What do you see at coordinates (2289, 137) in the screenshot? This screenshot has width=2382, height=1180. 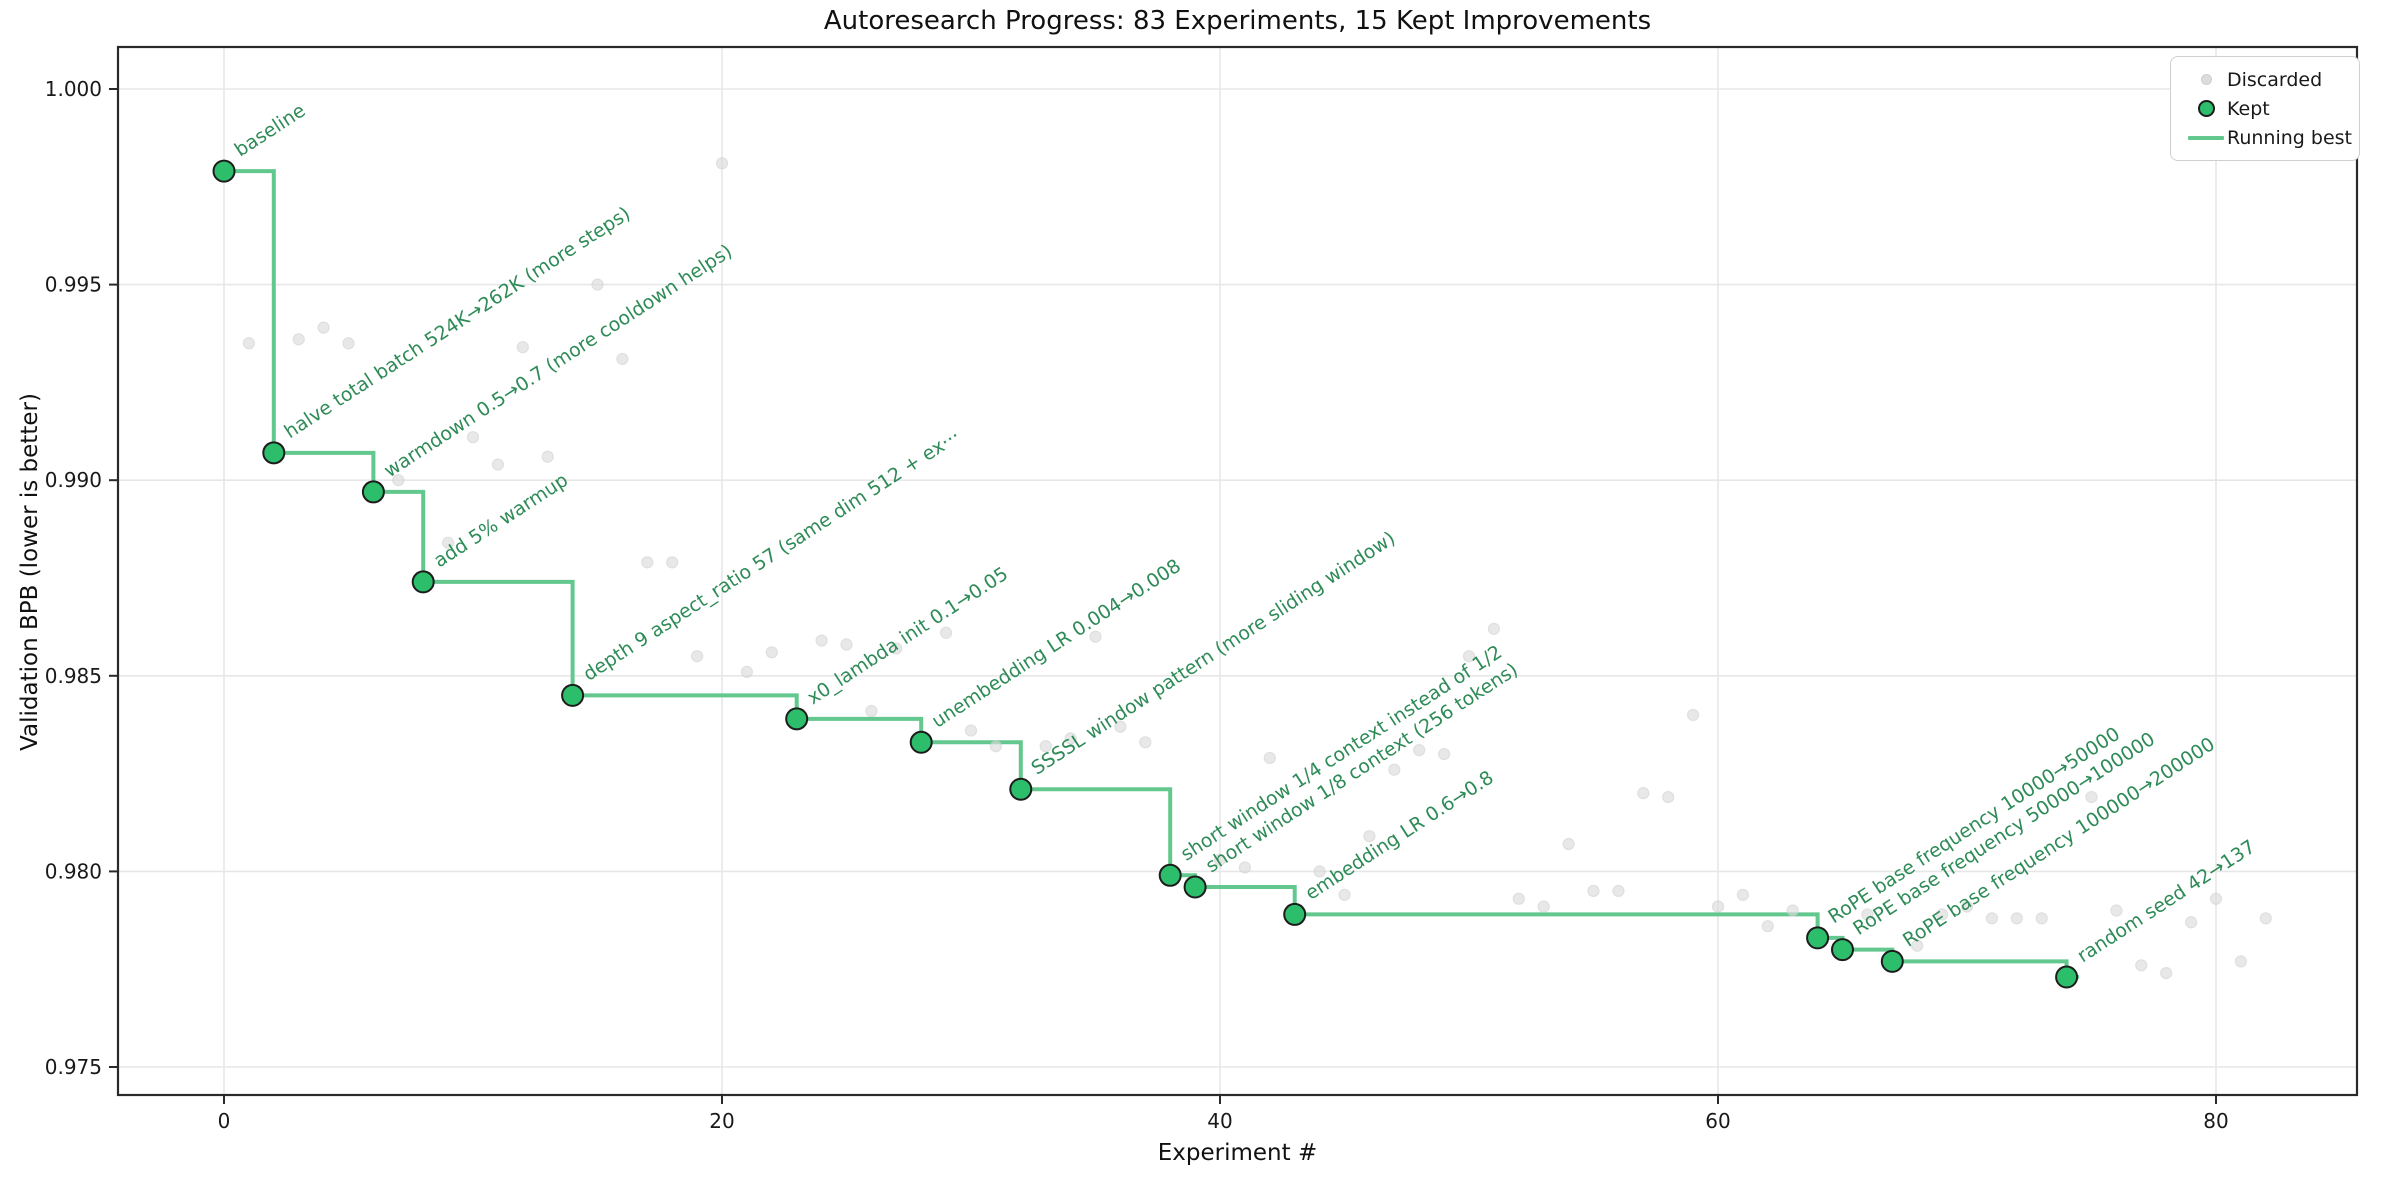 I see `legend-label: Running best` at bounding box center [2289, 137].